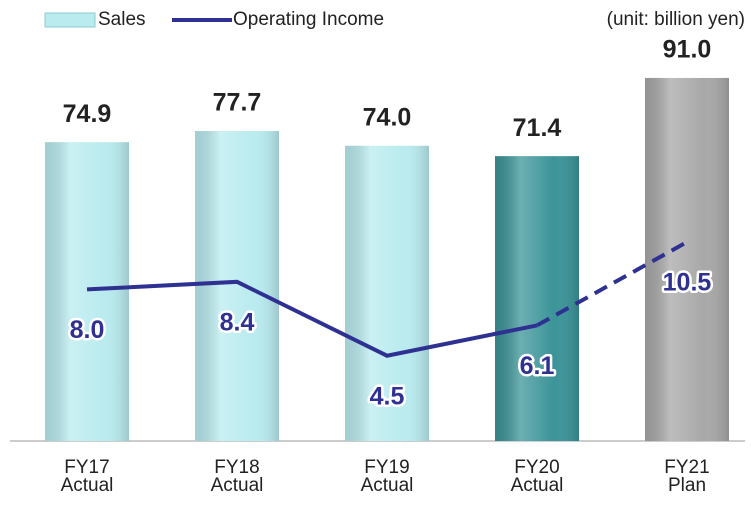 Image resolution: width=751 pixels, height=506 pixels. I want to click on line-label: 8.0, so click(87, 330).